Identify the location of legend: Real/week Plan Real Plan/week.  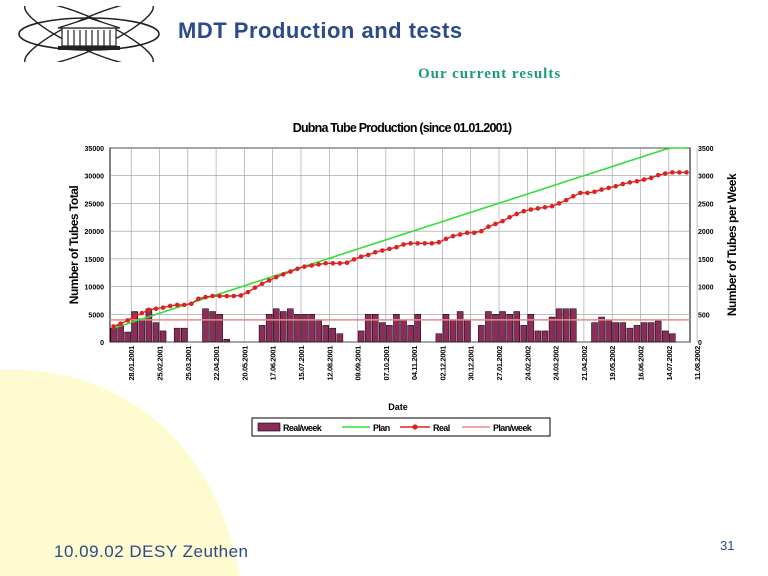
(401, 427).